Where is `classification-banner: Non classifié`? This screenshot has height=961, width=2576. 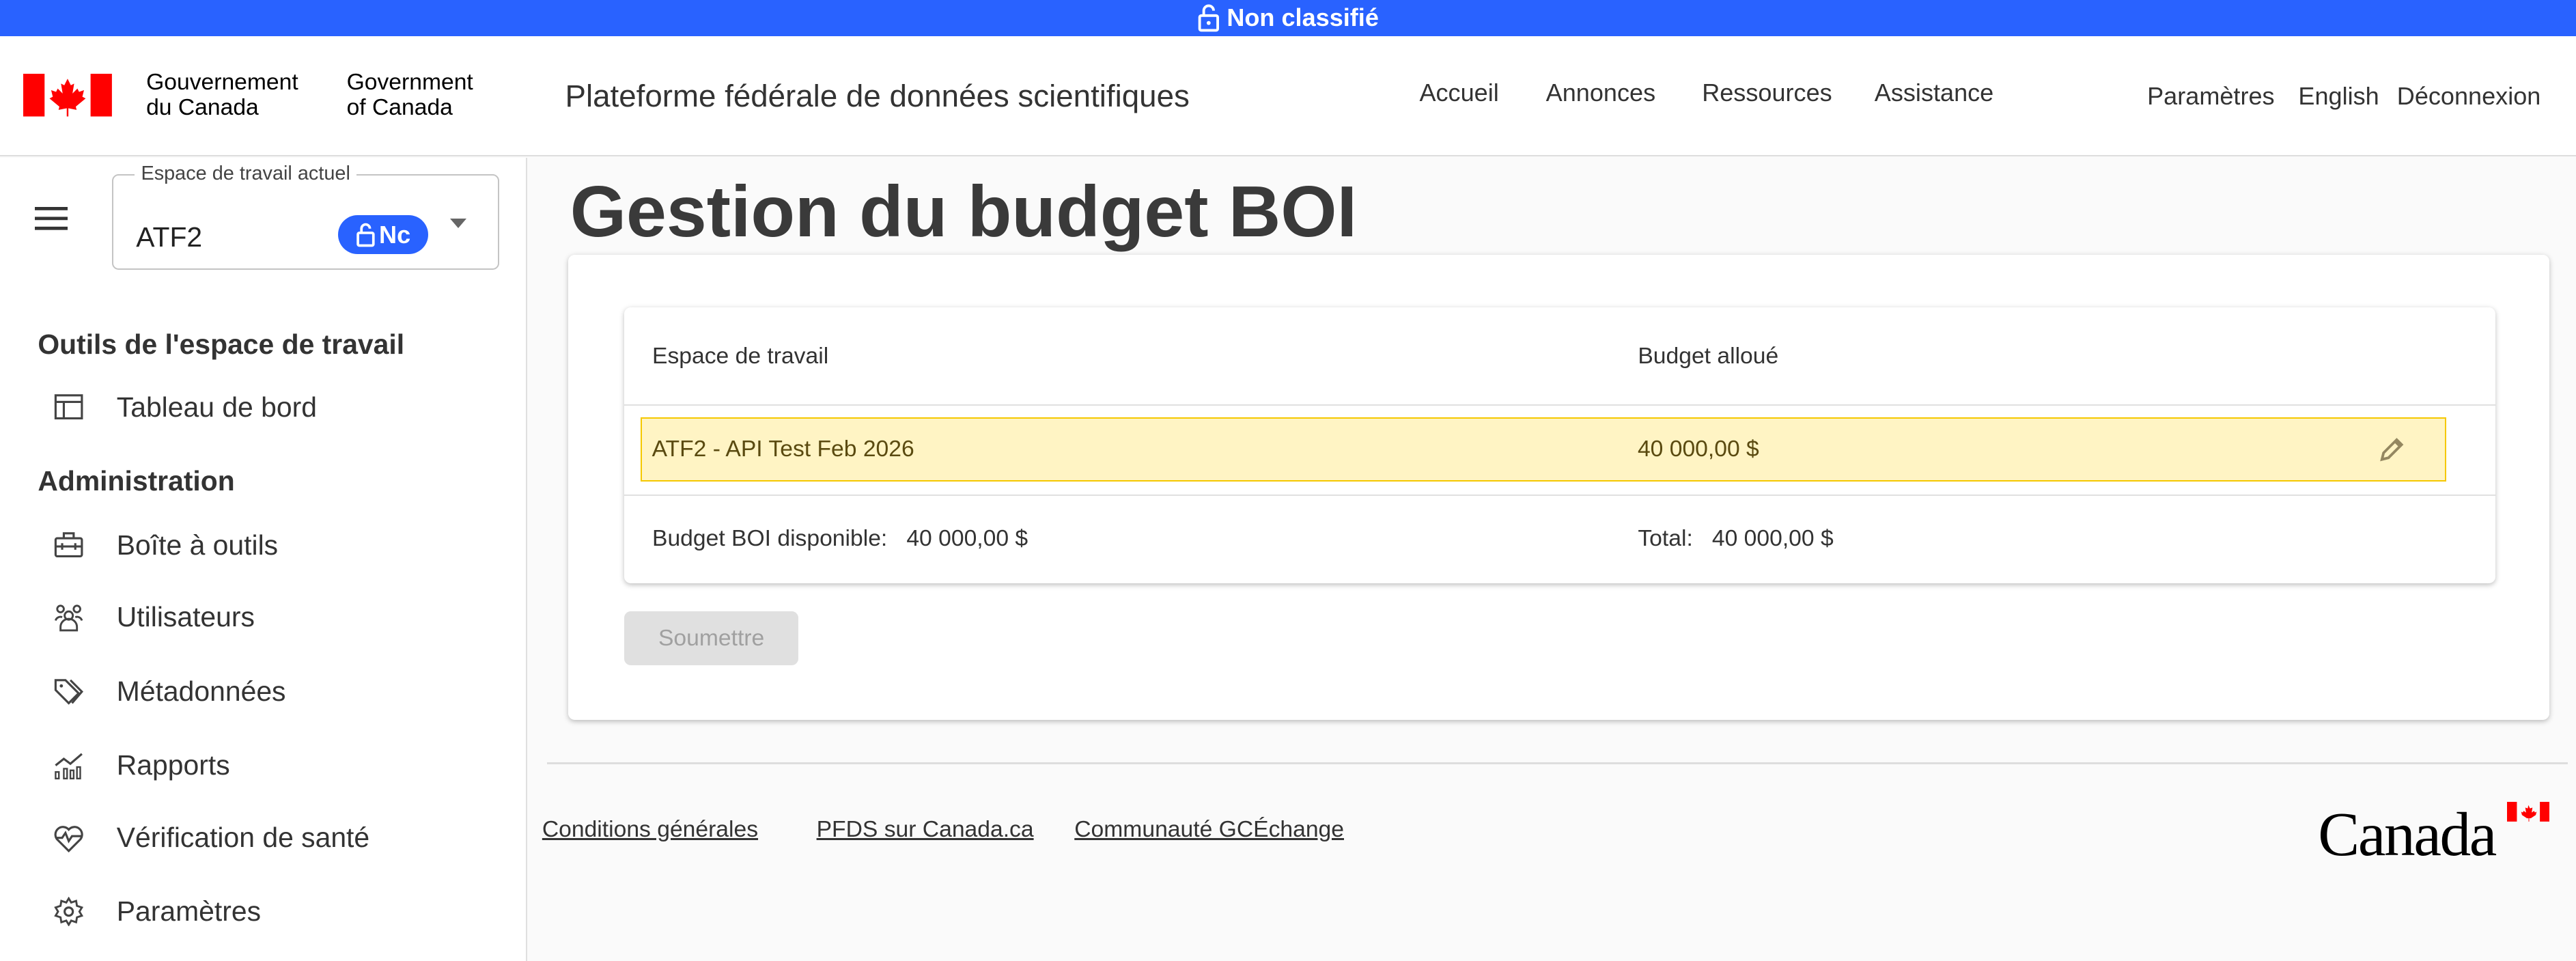
classification-banner: Non classifié is located at coordinates (1288, 18).